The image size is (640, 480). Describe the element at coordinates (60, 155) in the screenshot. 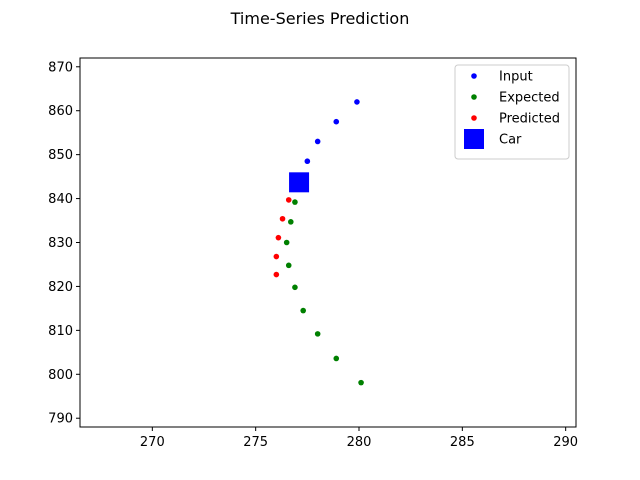

I see `y-tick-label: 850` at that location.